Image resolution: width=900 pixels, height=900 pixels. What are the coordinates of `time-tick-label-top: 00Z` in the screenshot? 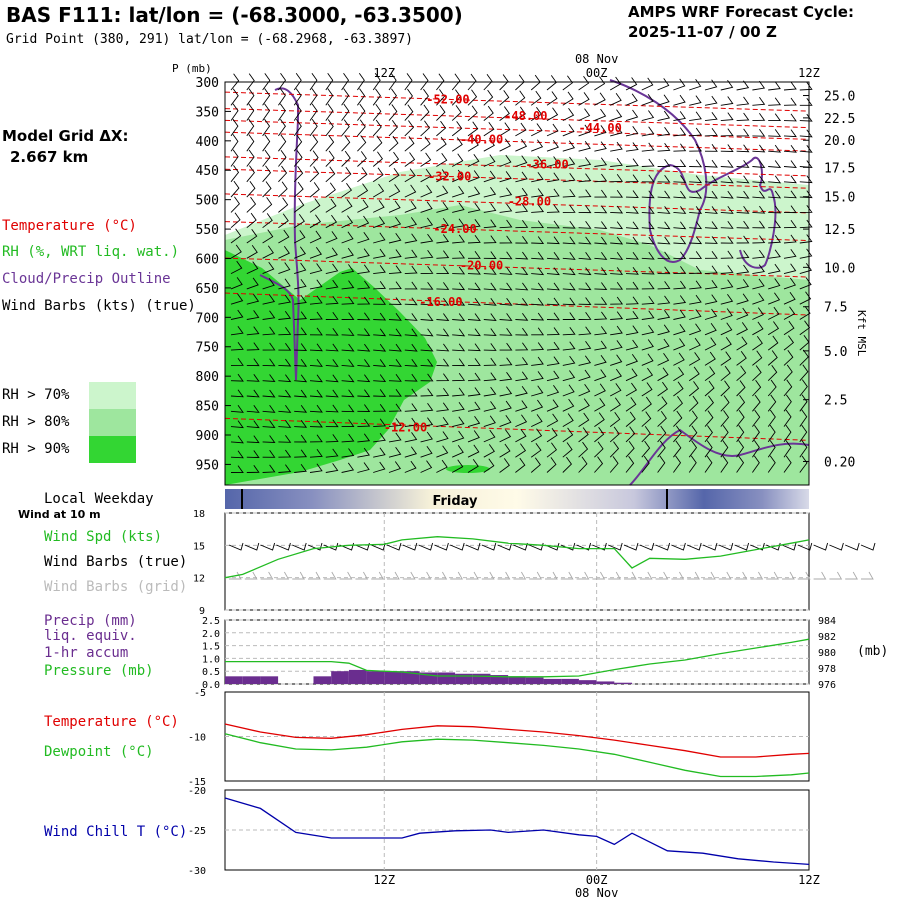 It's located at (597, 73).